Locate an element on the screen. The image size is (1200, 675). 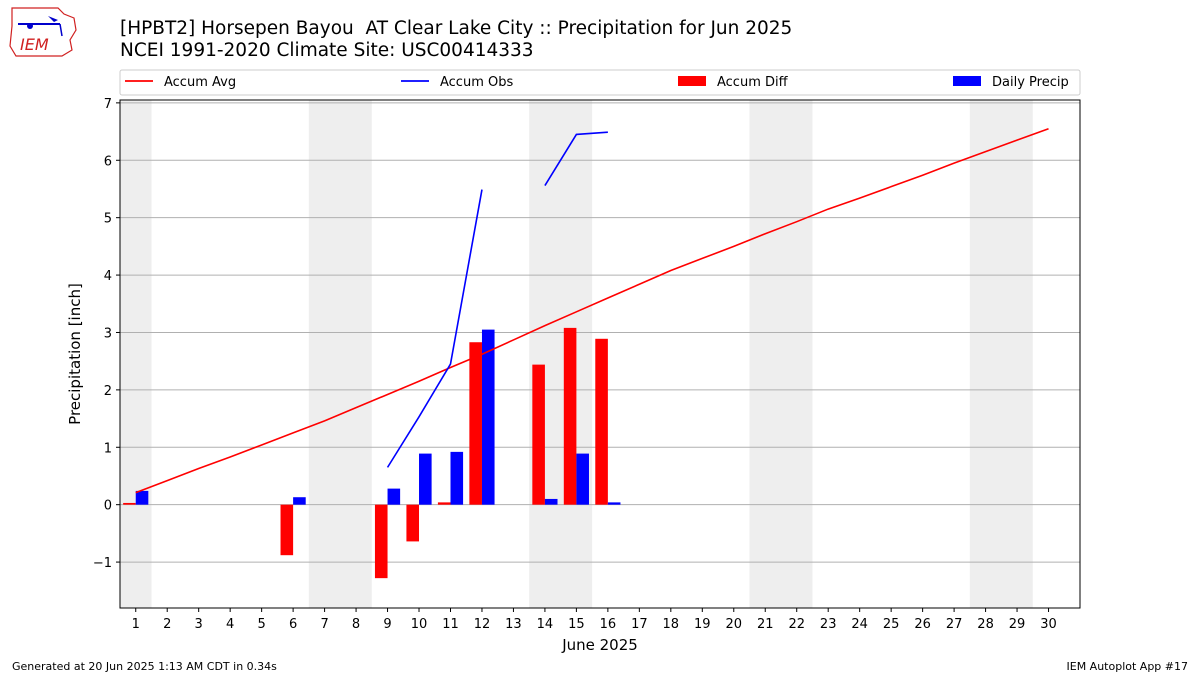
x-tick-label: 8 is located at coordinates (356, 624).